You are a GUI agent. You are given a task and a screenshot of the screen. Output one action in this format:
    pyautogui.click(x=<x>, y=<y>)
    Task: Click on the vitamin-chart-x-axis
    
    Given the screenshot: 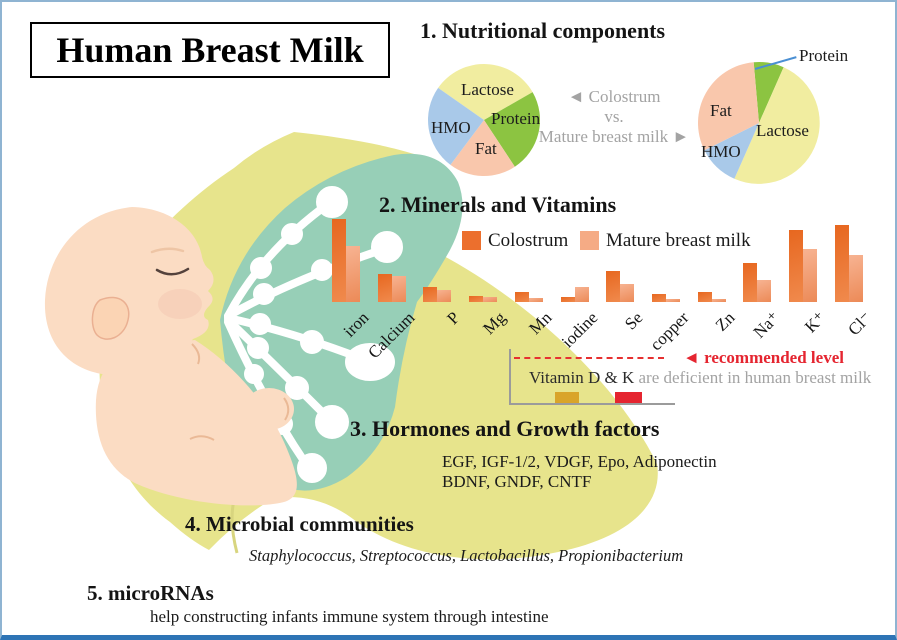 What is the action you would take?
    pyautogui.click(x=592, y=404)
    